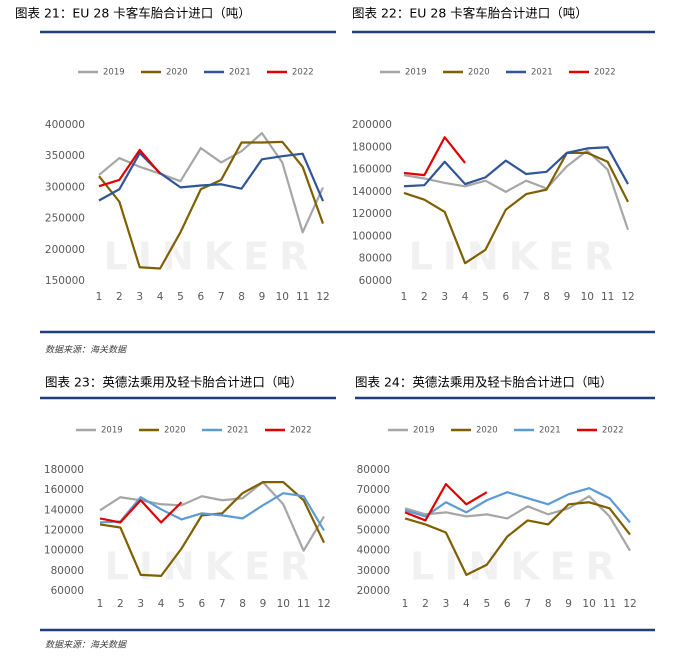 This screenshot has width=675, height=656. What do you see at coordinates (133, 13) in the screenshot?
I see `chart-title: 图表 21：EU 28 卡客车胎合计进口（吨）` at bounding box center [133, 13].